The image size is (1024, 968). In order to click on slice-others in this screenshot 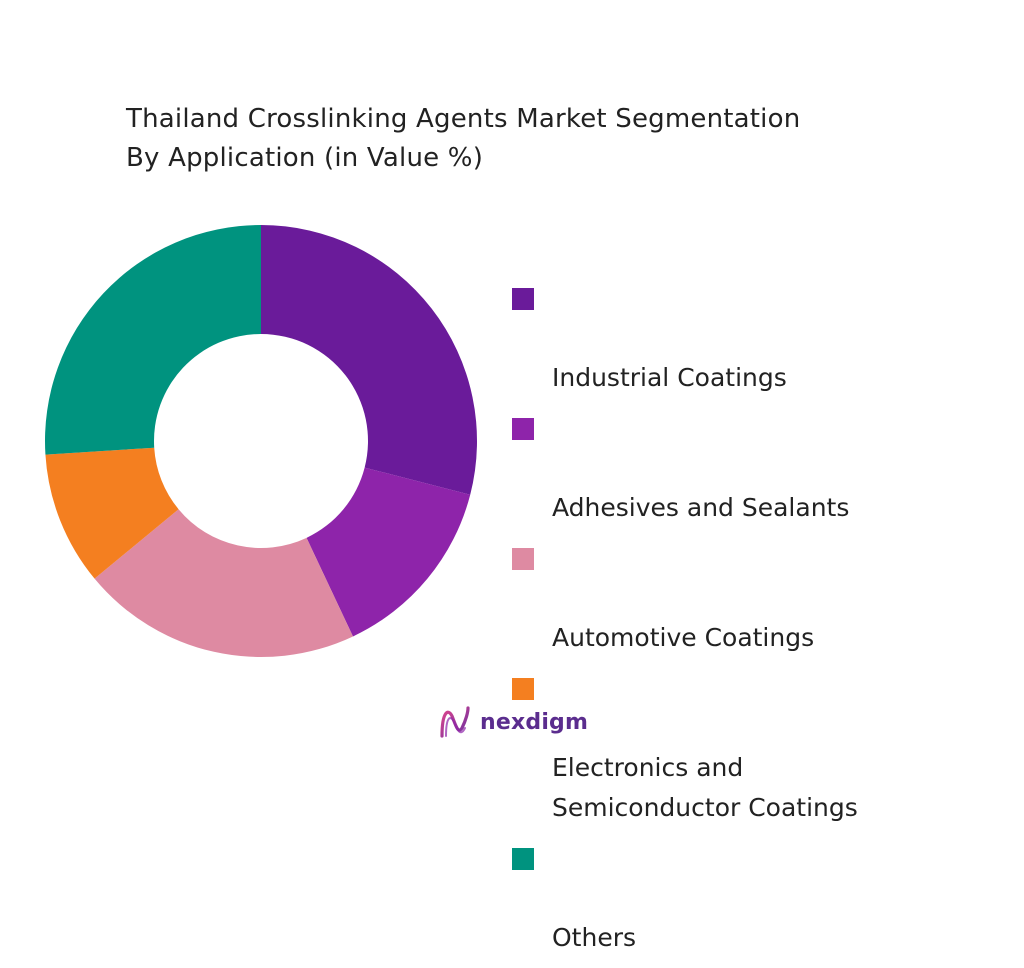, I will do `click(153, 340)`.